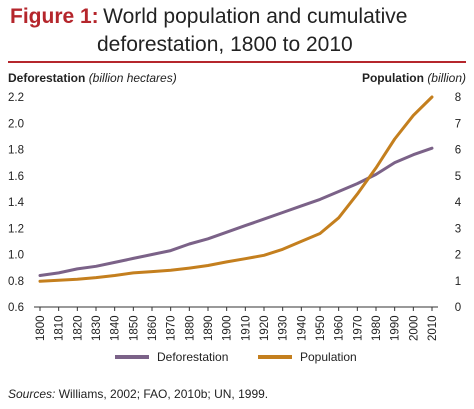 The height and width of the screenshot is (409, 474). Describe the element at coordinates (458, 151) in the screenshot. I see `right-tick-label: 6` at that location.